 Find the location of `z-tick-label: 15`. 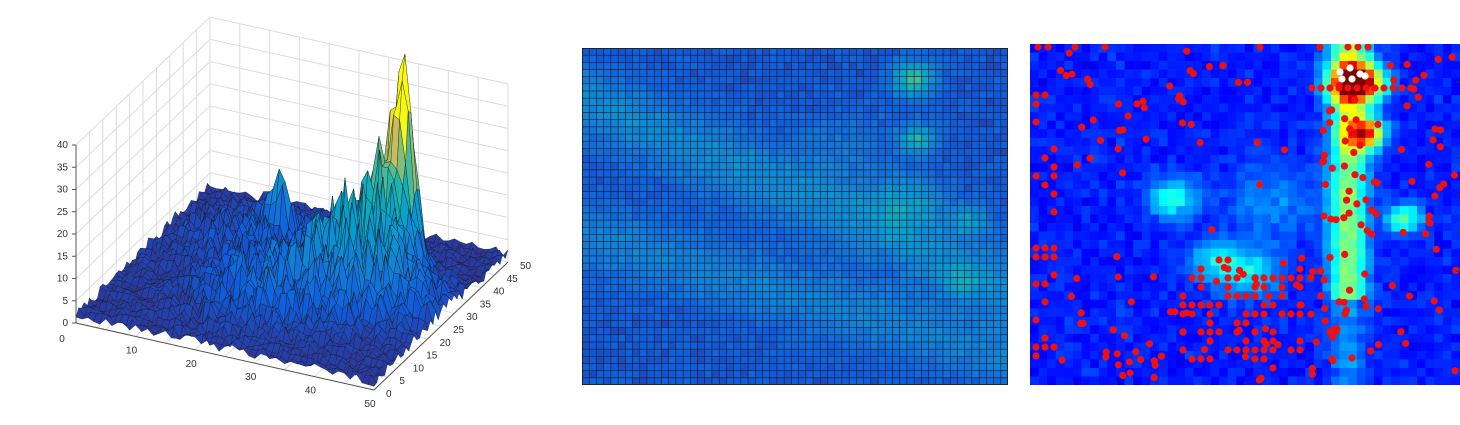

z-tick-label: 15 is located at coordinates (63, 256).